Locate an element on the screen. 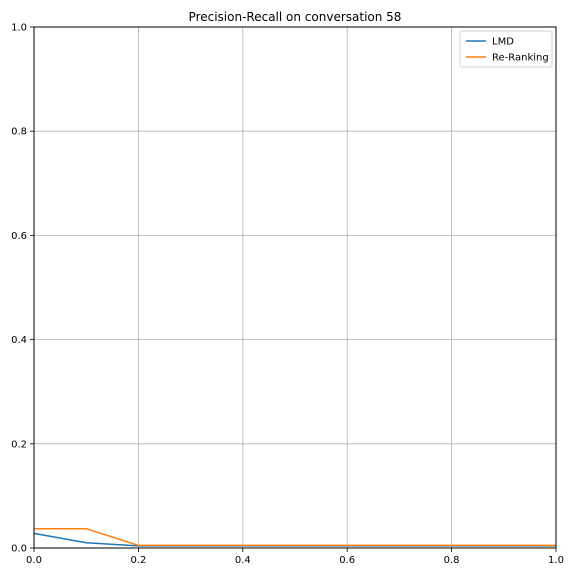 This screenshot has height=576, width=576. legend-box is located at coordinates (506, 49).